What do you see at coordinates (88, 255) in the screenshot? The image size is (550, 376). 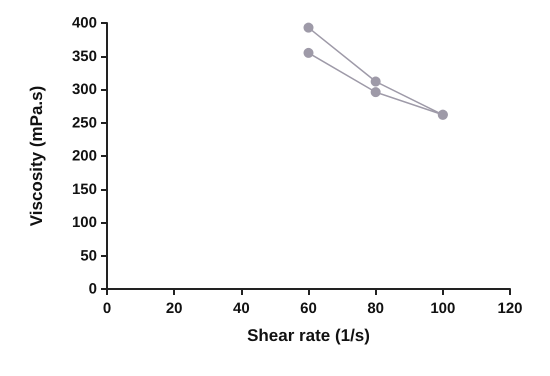 I see `y-tick-label: 50` at bounding box center [88, 255].